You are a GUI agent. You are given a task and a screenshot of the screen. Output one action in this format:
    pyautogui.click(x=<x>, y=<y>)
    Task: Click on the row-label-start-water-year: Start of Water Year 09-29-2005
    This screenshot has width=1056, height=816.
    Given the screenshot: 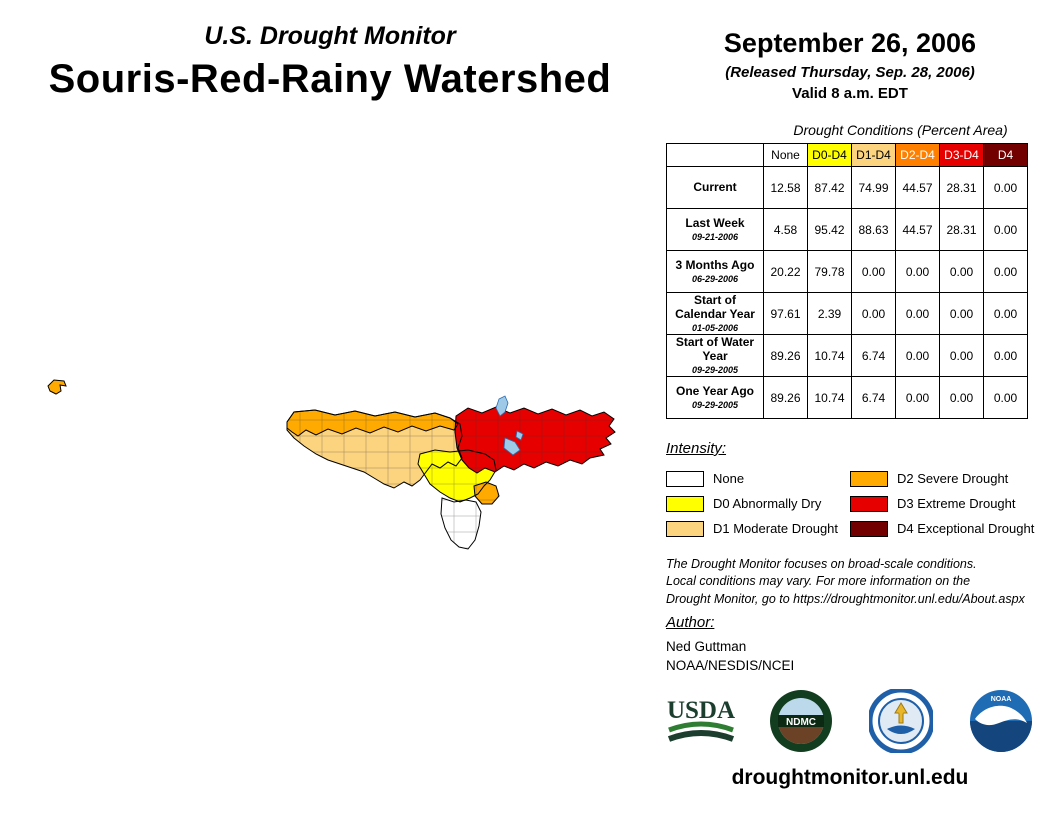 What is the action you would take?
    pyautogui.click(x=715, y=355)
    